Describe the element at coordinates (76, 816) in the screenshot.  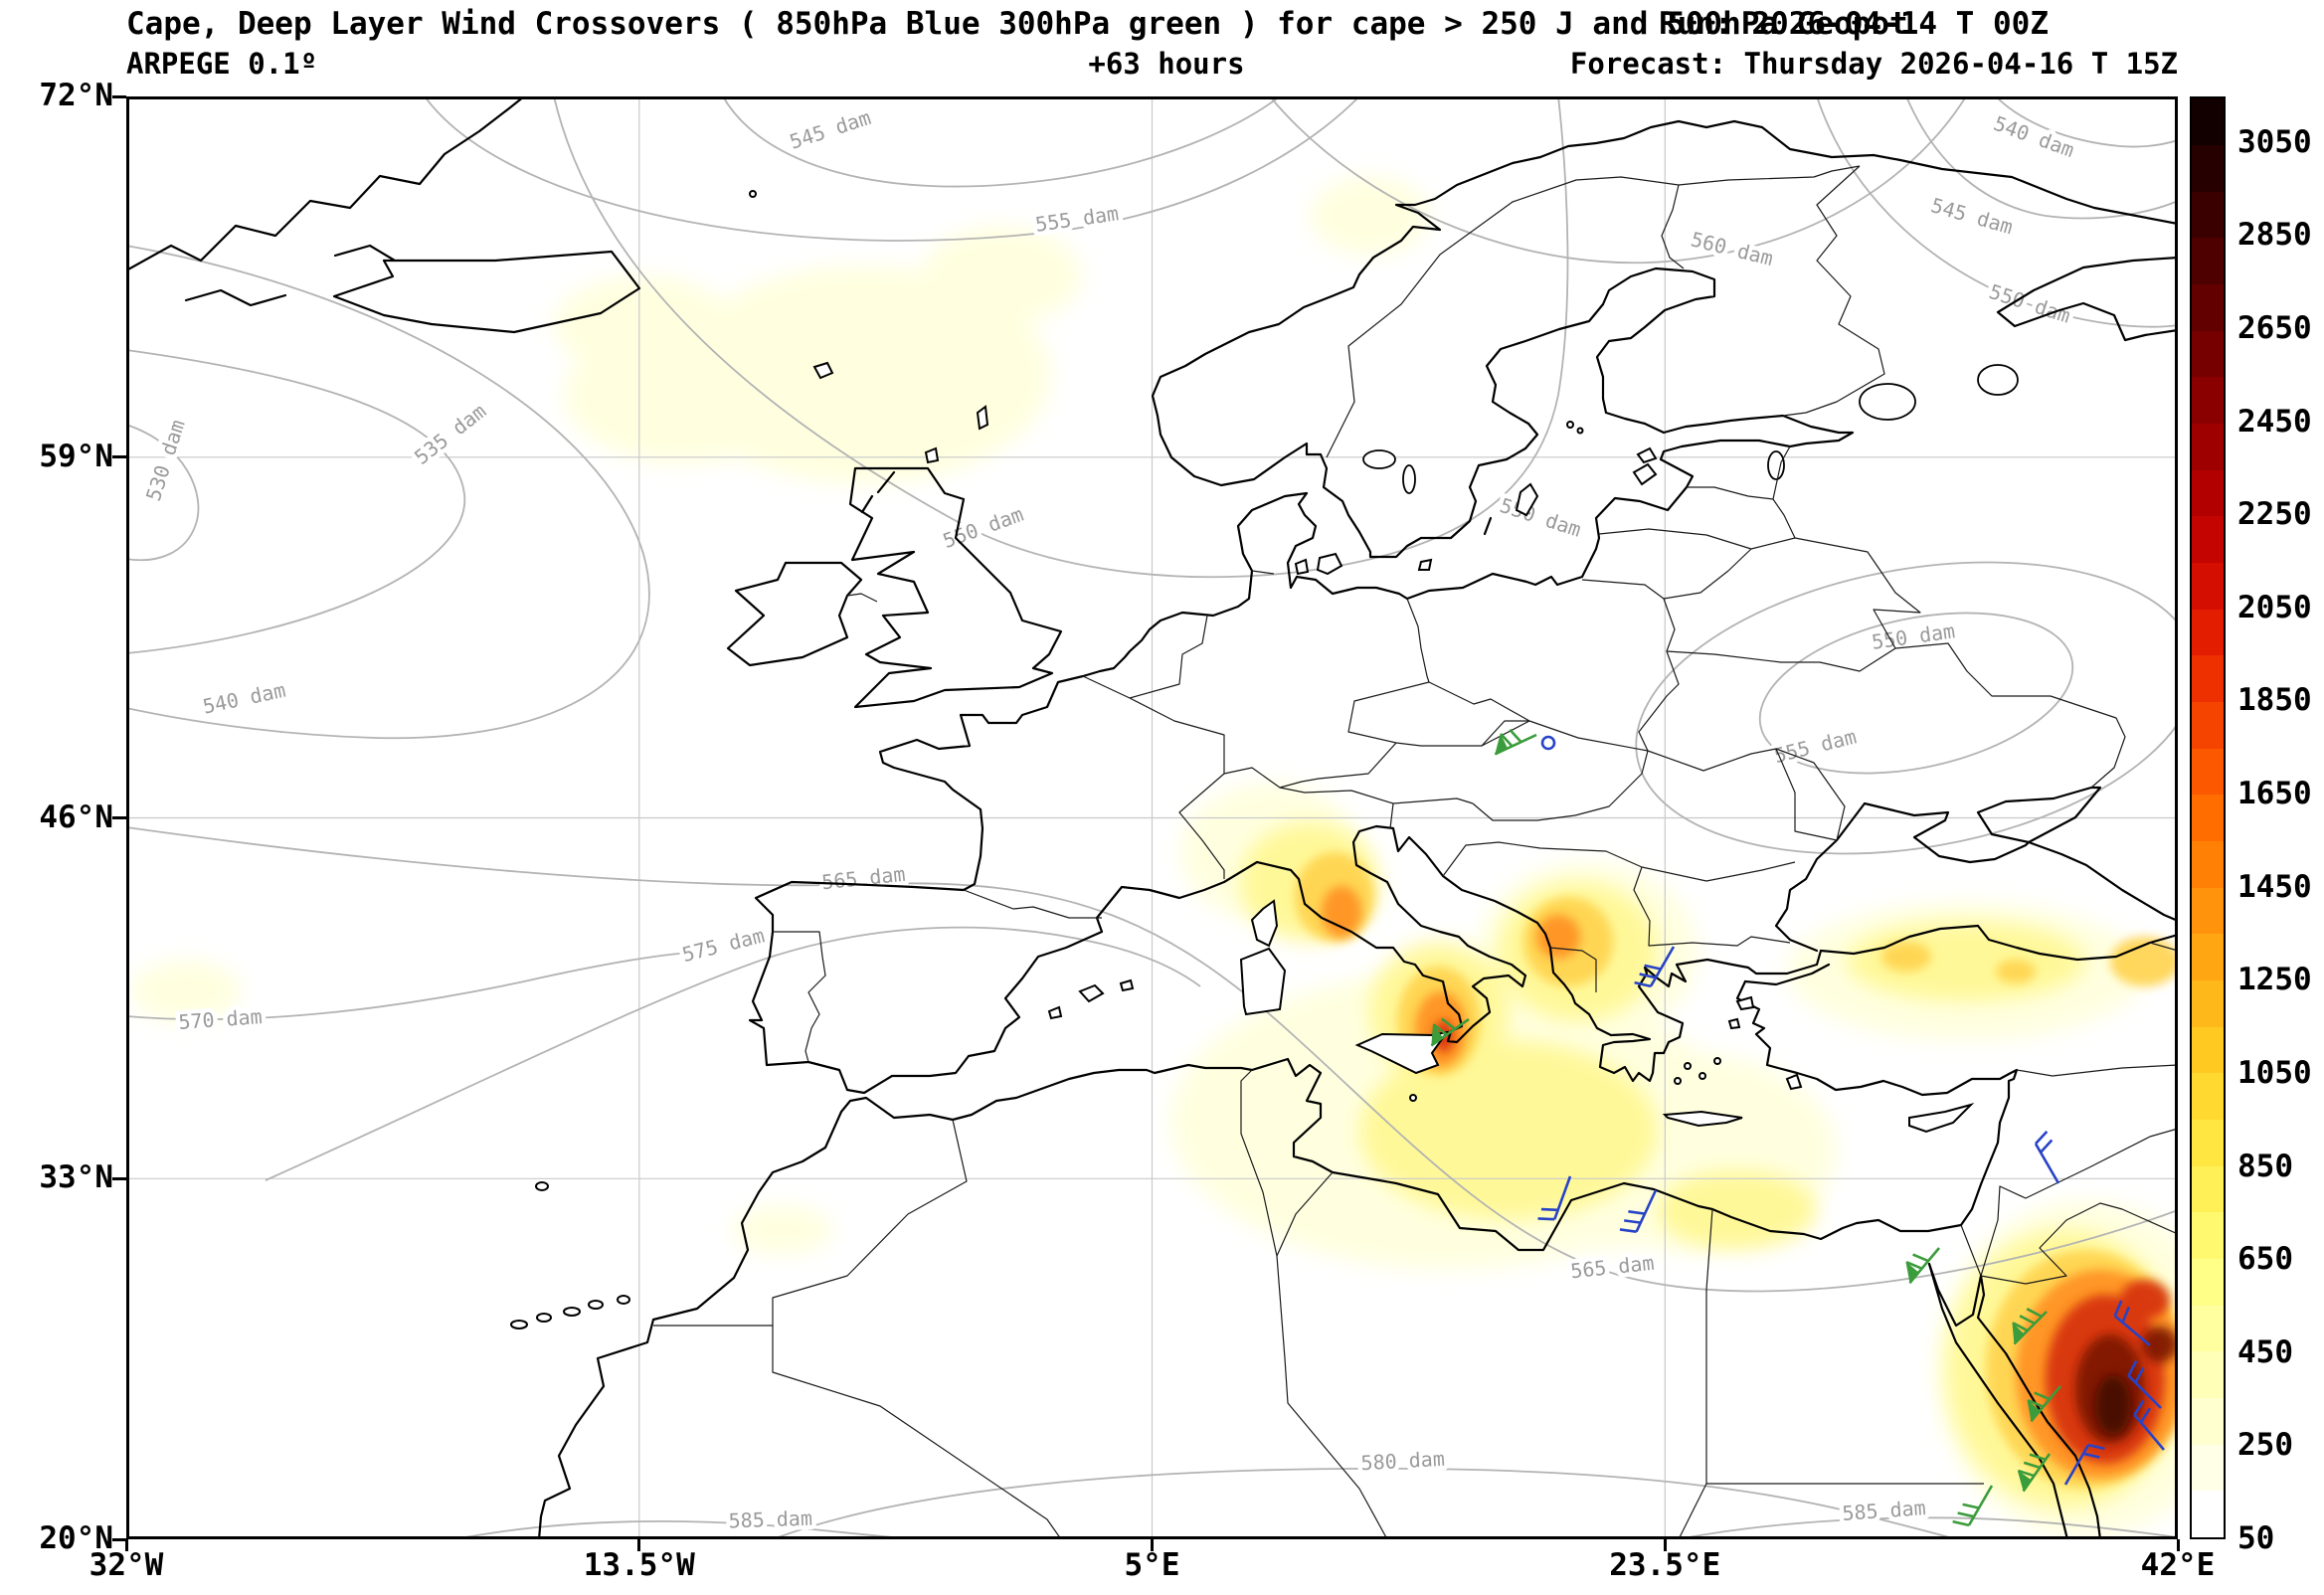
I see `y-axis-tick-label: 46°N` at that location.